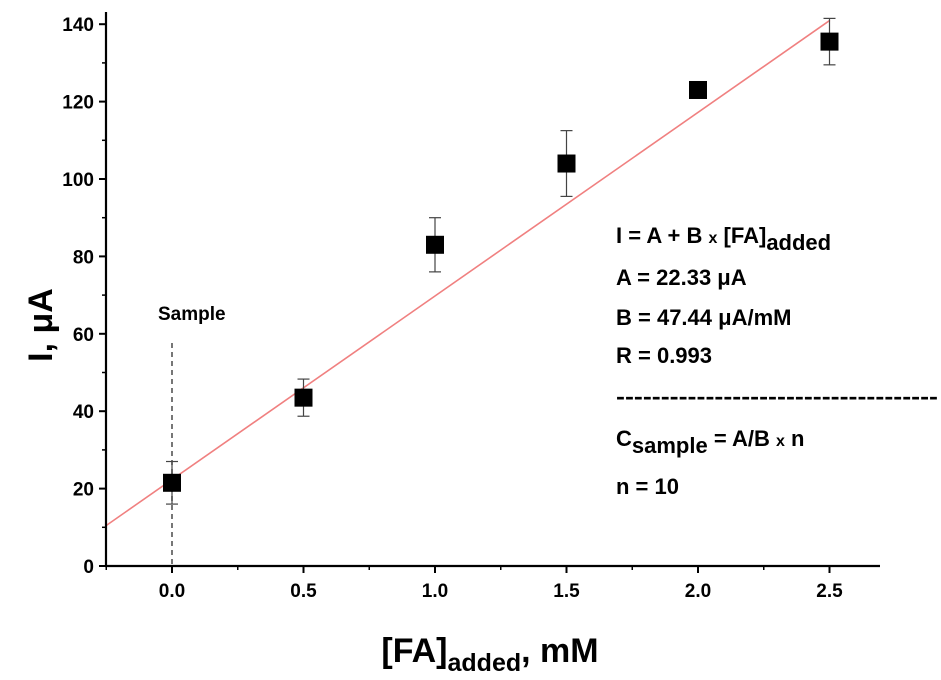  Describe the element at coordinates (703, 317) in the screenshot. I see `b-value-line: B = 47.44 μA/mM` at that location.